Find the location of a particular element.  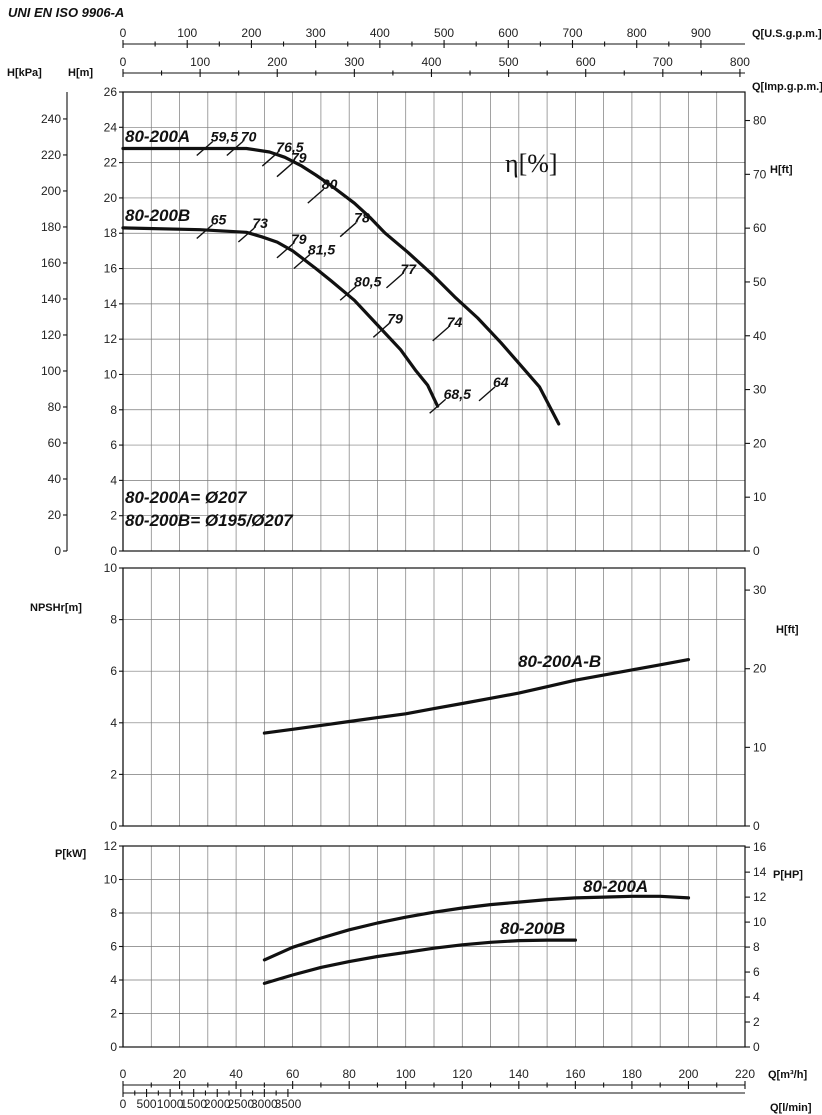

head-m-tick-label: 18 is located at coordinates (111, 233).